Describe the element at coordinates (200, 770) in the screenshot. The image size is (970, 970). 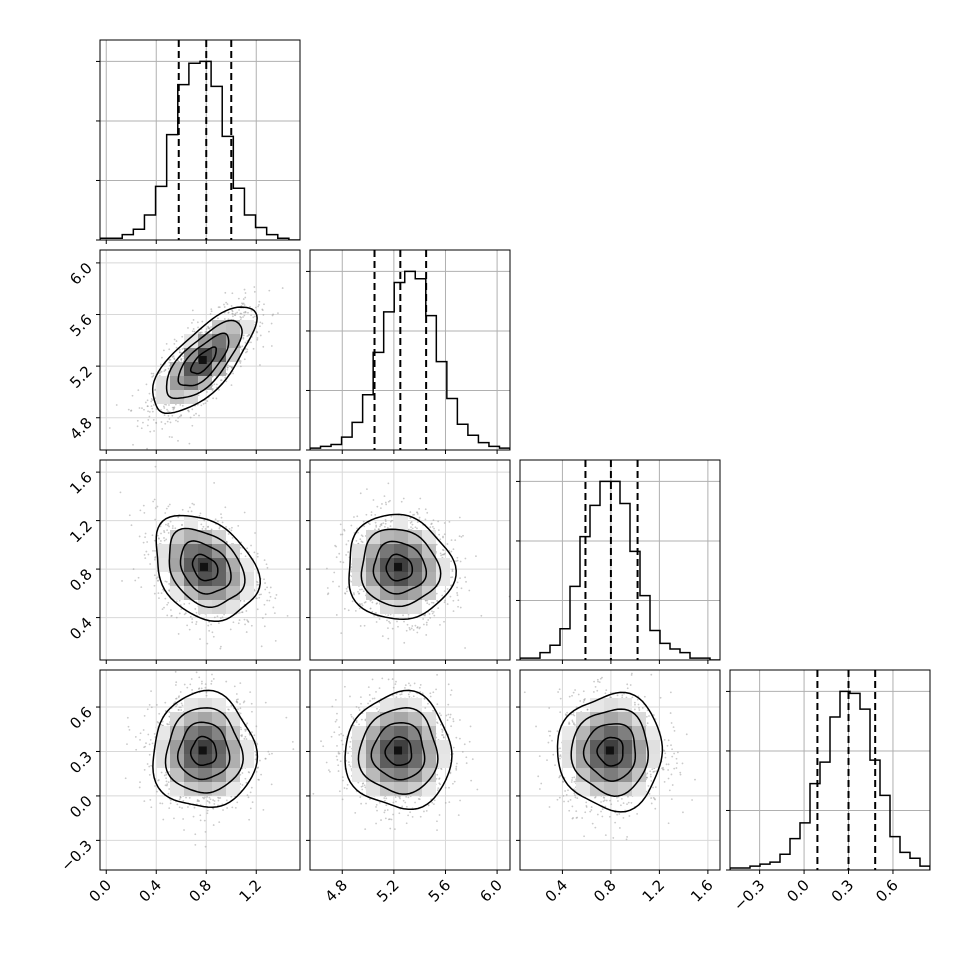
I see `joint-content` at that location.